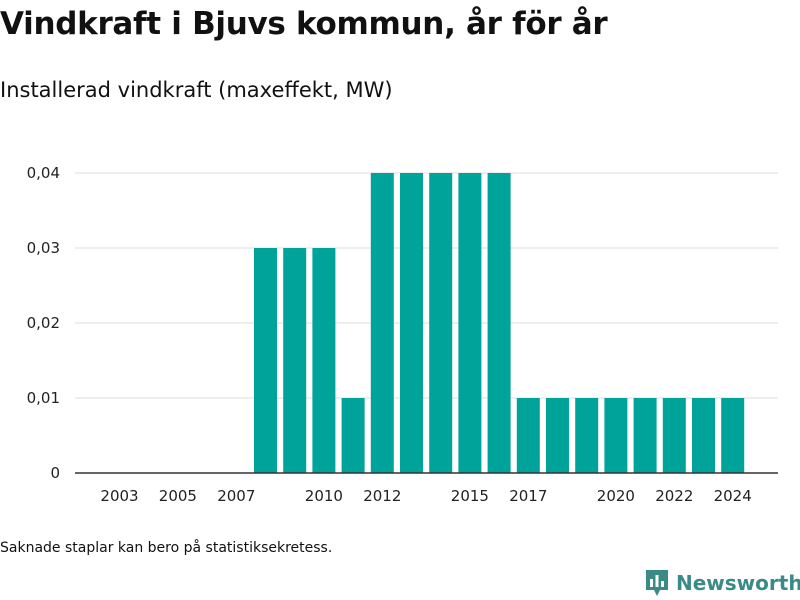  Describe the element at coordinates (528, 435) in the screenshot. I see `bar-2017` at that location.